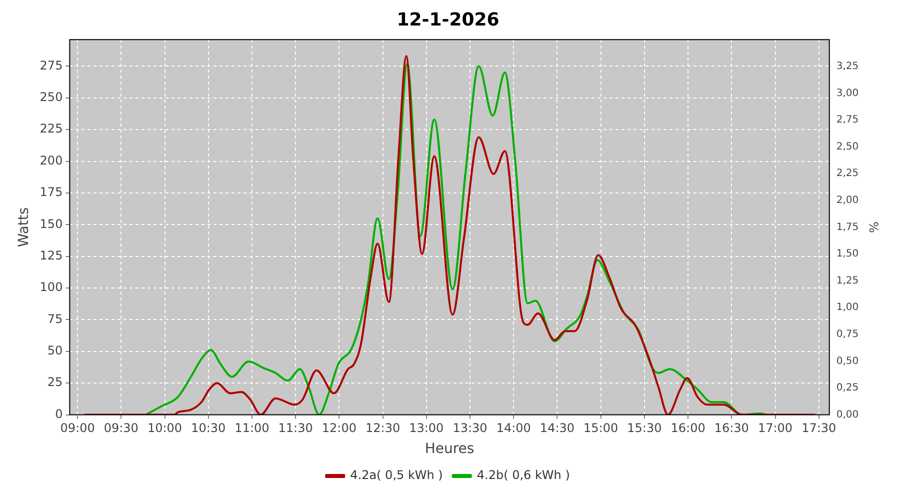 This screenshot has width=900, height=500. I want to click on x-tick-label: 14:00, so click(513, 428).